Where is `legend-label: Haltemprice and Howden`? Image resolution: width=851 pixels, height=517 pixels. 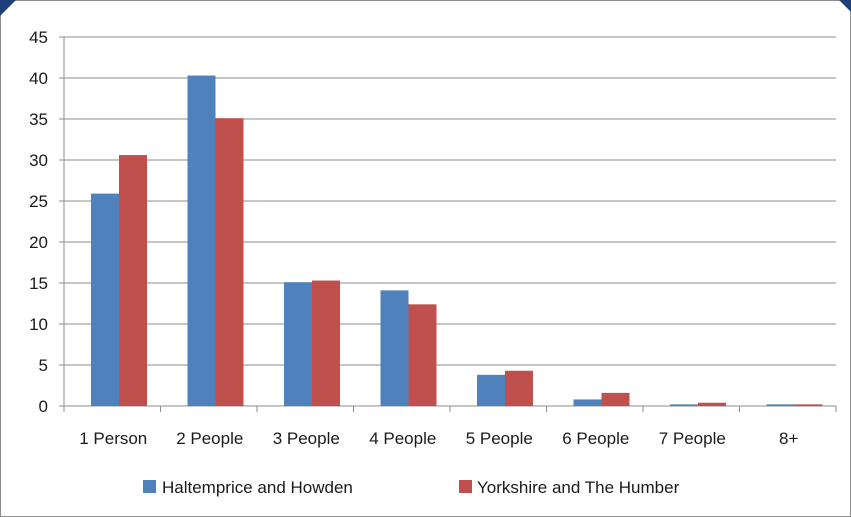
legend-label: Haltemprice and Howden is located at coordinates (257, 487).